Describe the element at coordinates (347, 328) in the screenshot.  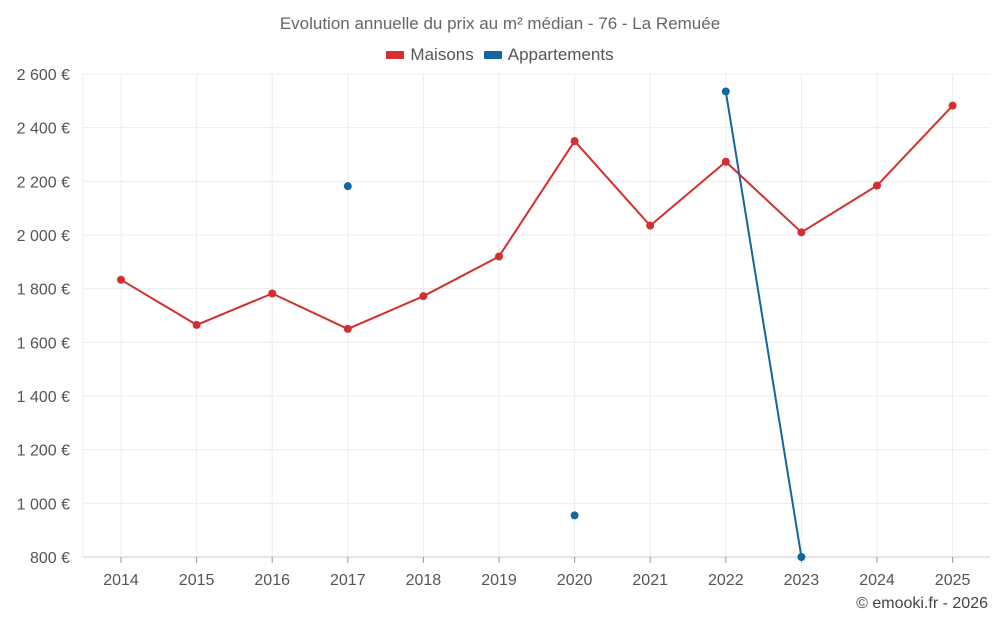
I see `data-point-maisons-2017` at that location.